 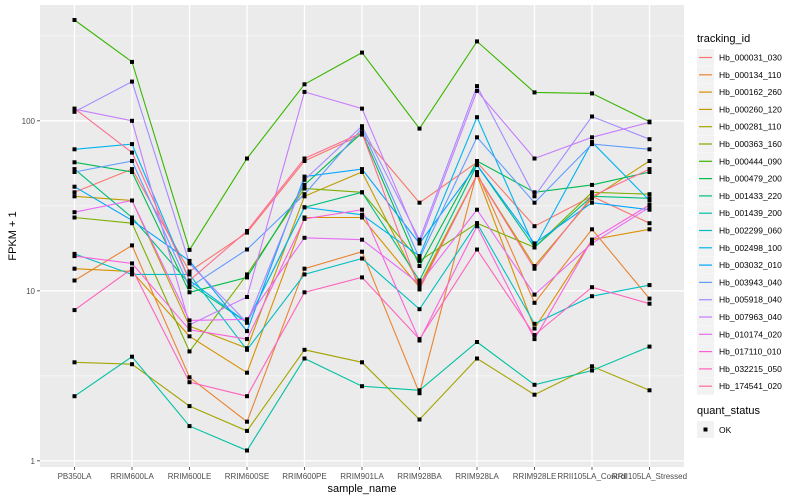 What do you see at coordinates (750, 179) in the screenshot?
I see `legend-label: Hb_000479_200` at bounding box center [750, 179].